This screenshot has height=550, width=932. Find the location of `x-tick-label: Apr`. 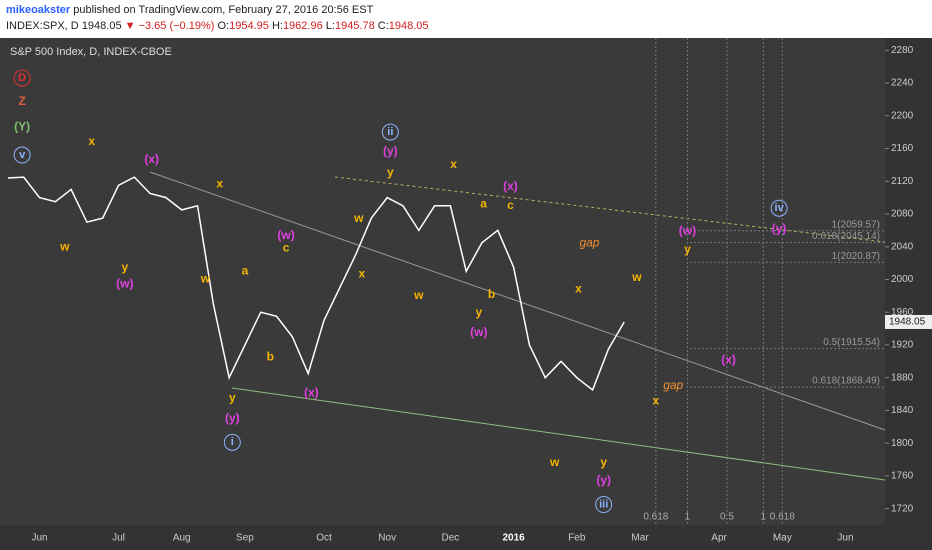

x-tick-label: Apr is located at coordinates (719, 538).